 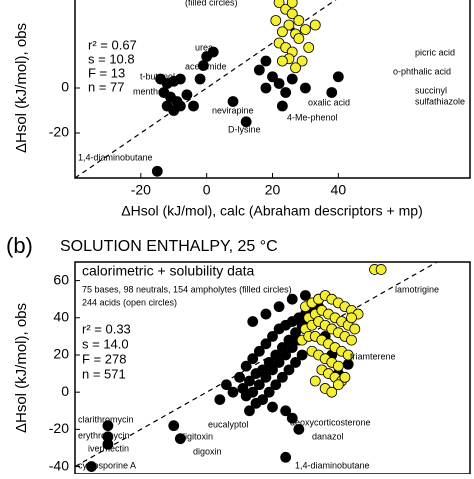 What do you see at coordinates (329, 102) in the screenshot?
I see `point-label: oxalic acid` at bounding box center [329, 102].